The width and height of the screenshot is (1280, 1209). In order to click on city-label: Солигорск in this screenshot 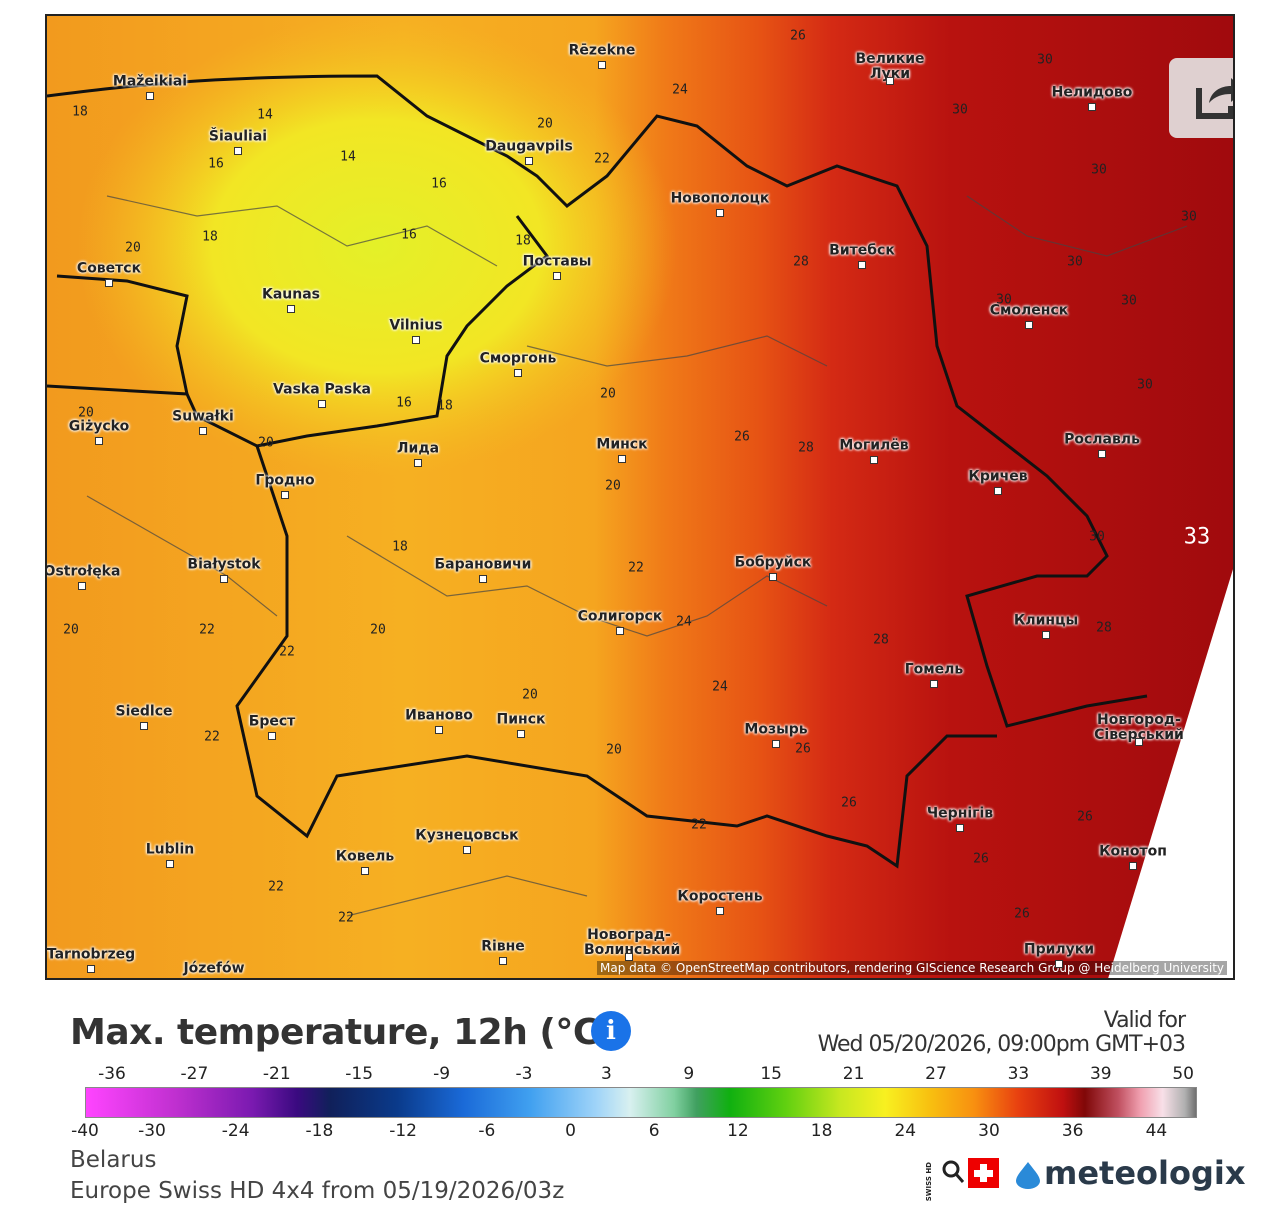, I will do `click(620, 616)`.